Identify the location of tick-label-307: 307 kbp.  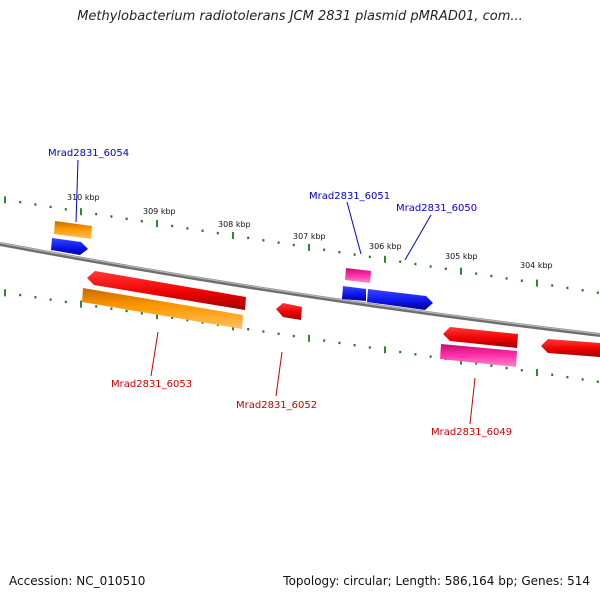
(309, 236).